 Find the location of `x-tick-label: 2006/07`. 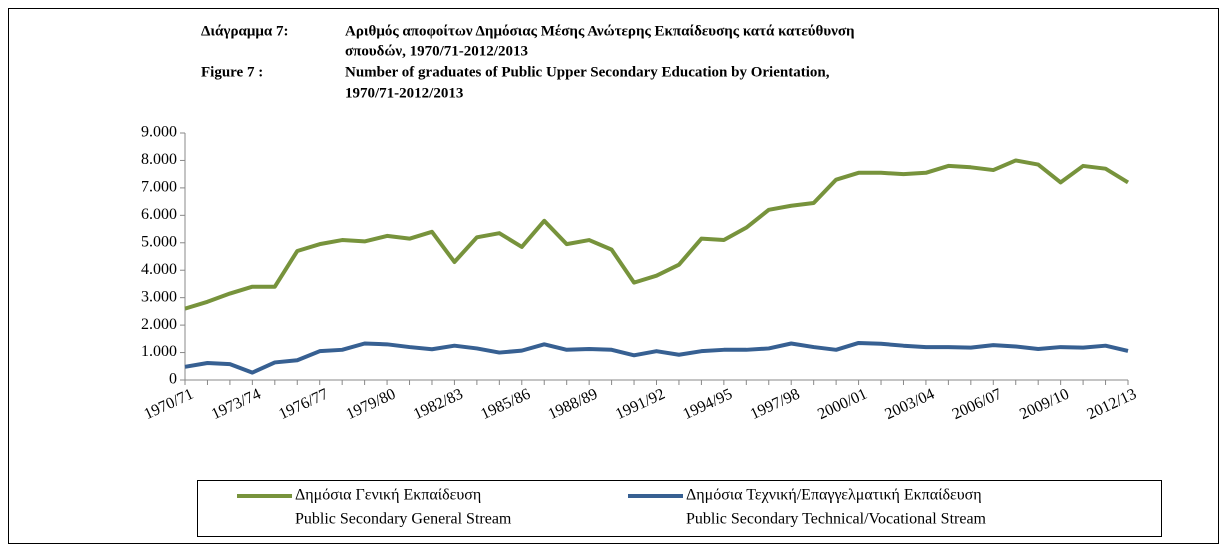

x-tick-label: 2006/07 is located at coordinates (977, 405).